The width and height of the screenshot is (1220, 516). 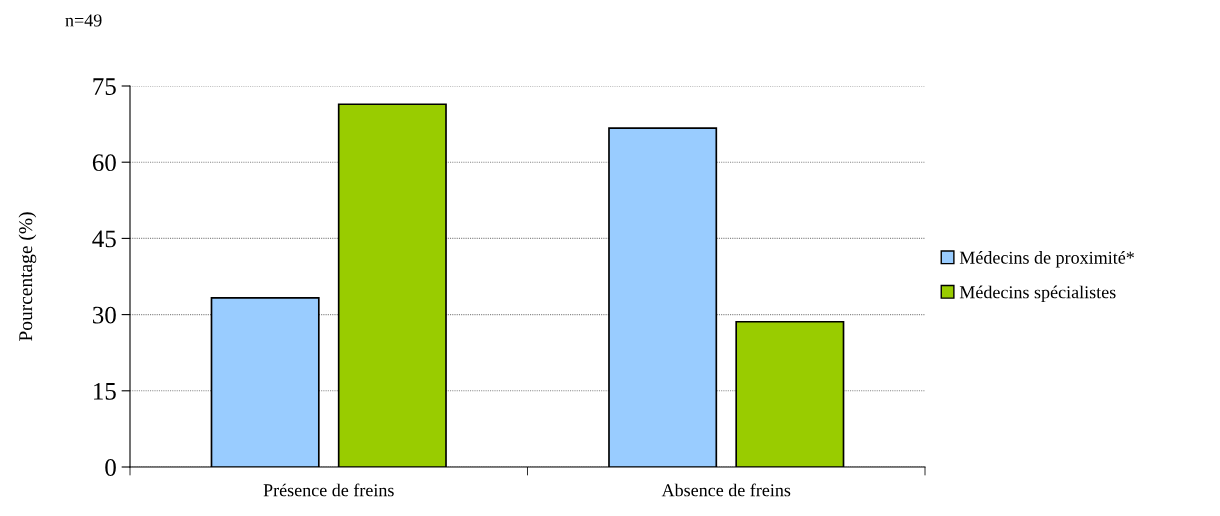 I want to click on y-axis-title: Pourcentage (%), so click(x=27, y=276).